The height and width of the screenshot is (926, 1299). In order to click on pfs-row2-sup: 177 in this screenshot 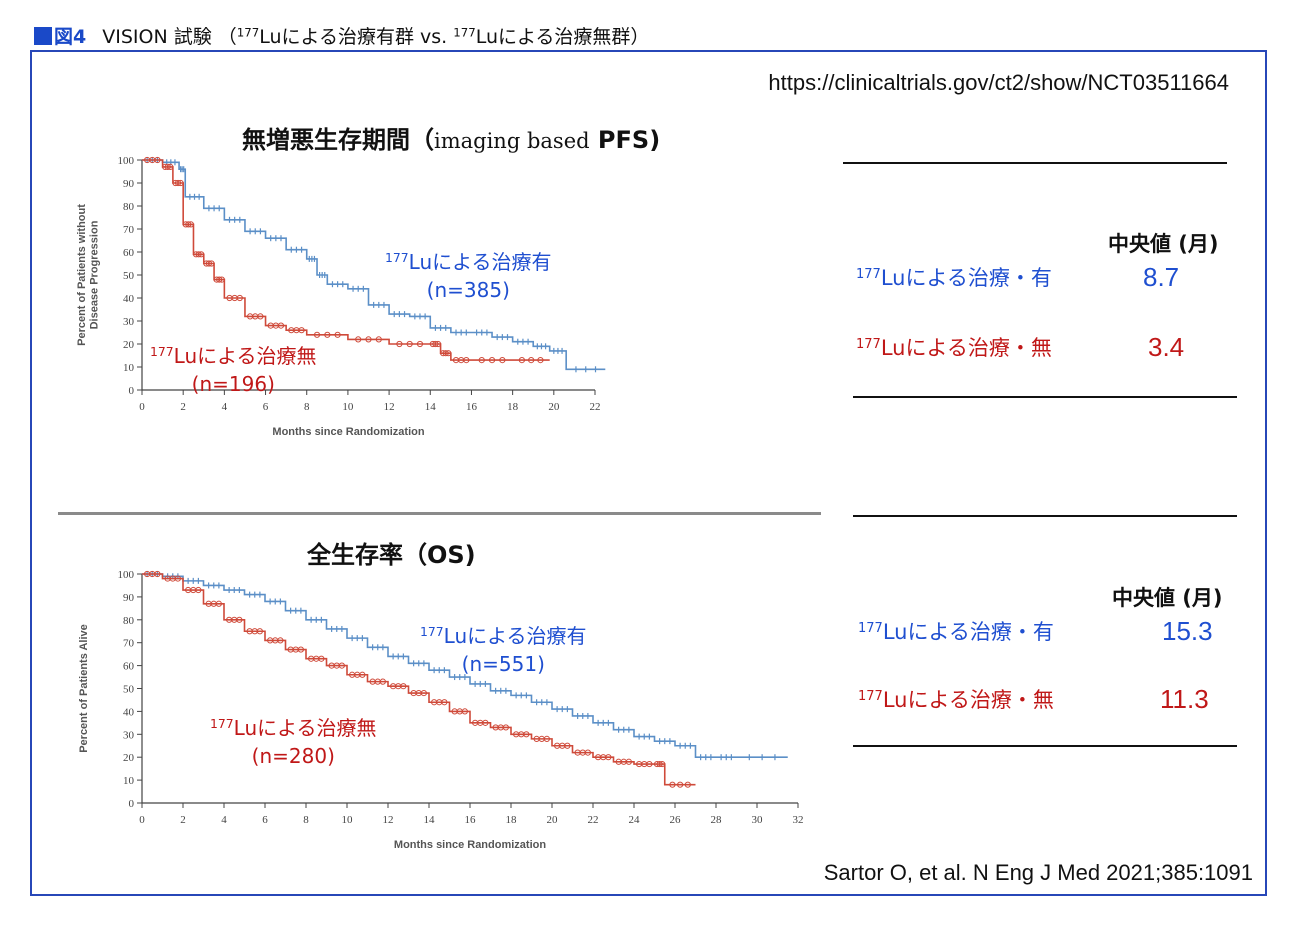, I will do `click(868, 344)`.